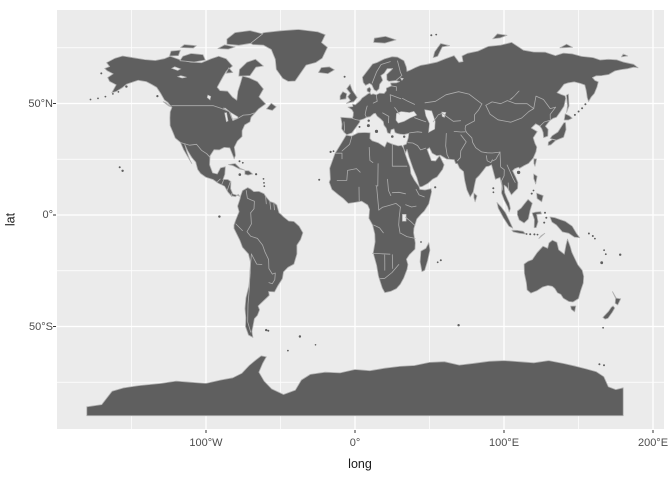 Image resolution: width=672 pixels, height=480 pixels. I want to click on land-vancouver-island, so click(167, 104).